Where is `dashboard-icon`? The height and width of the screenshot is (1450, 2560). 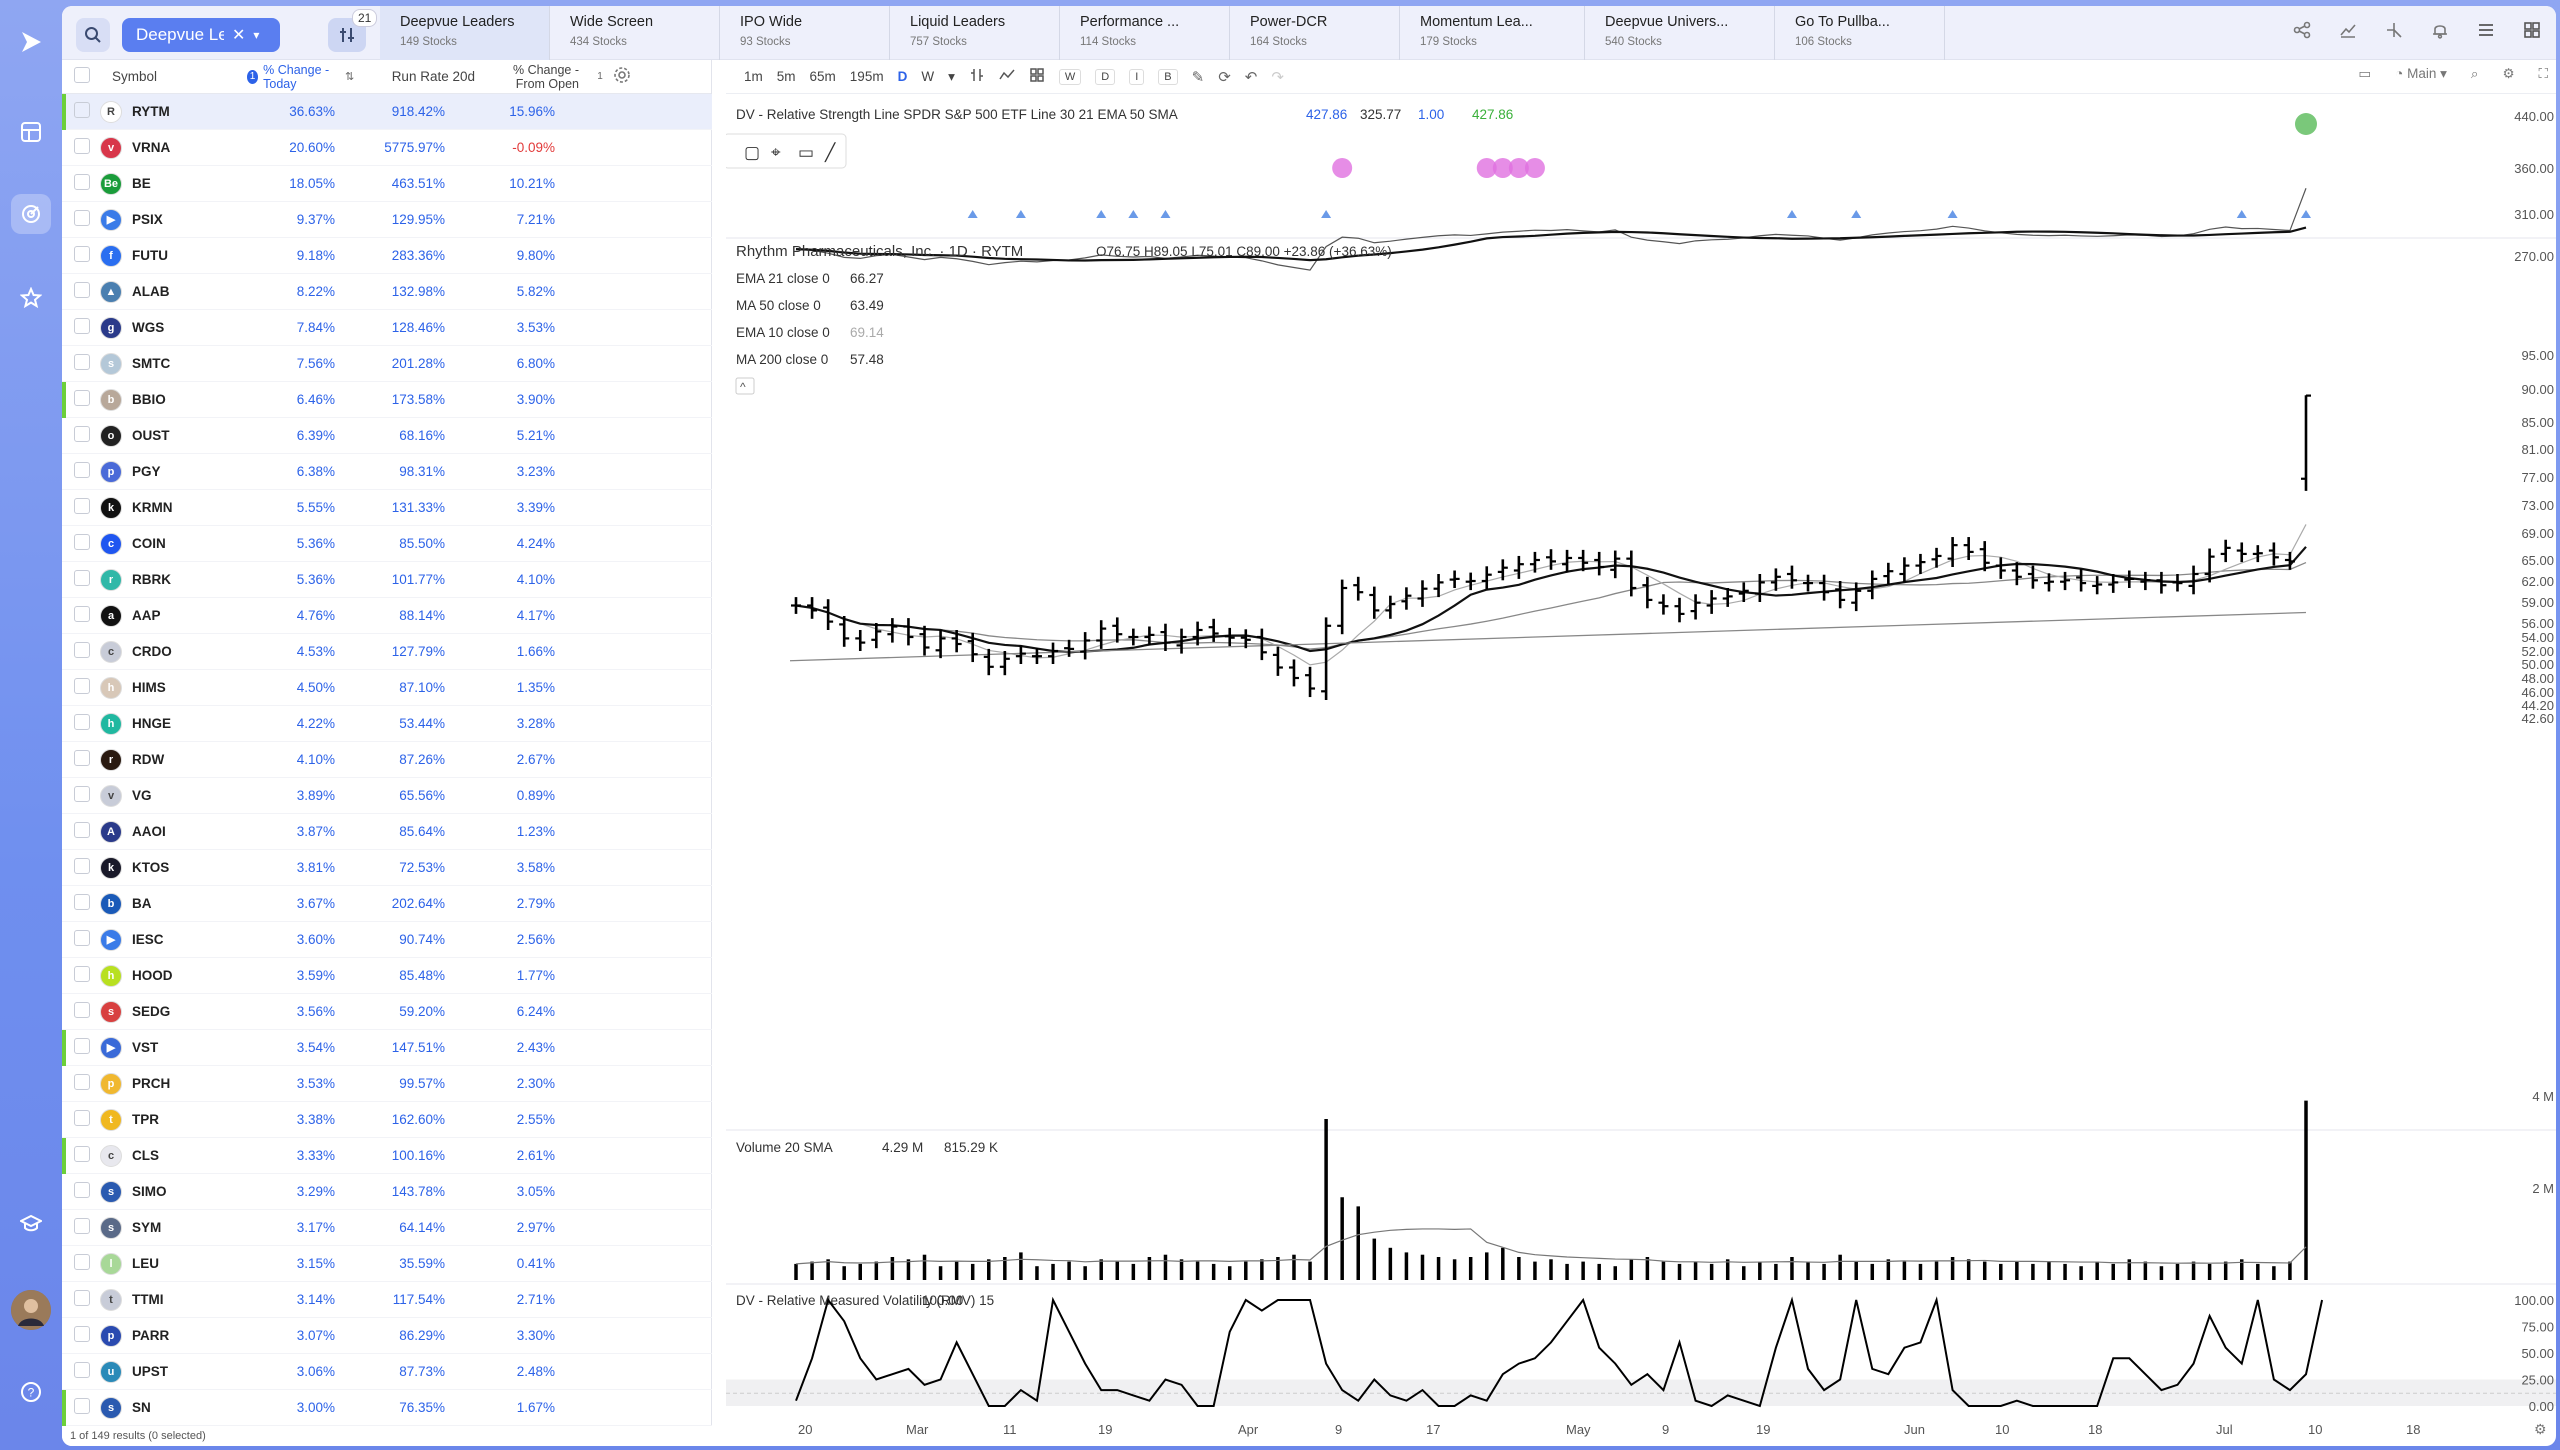 dashboard-icon is located at coordinates (31, 132).